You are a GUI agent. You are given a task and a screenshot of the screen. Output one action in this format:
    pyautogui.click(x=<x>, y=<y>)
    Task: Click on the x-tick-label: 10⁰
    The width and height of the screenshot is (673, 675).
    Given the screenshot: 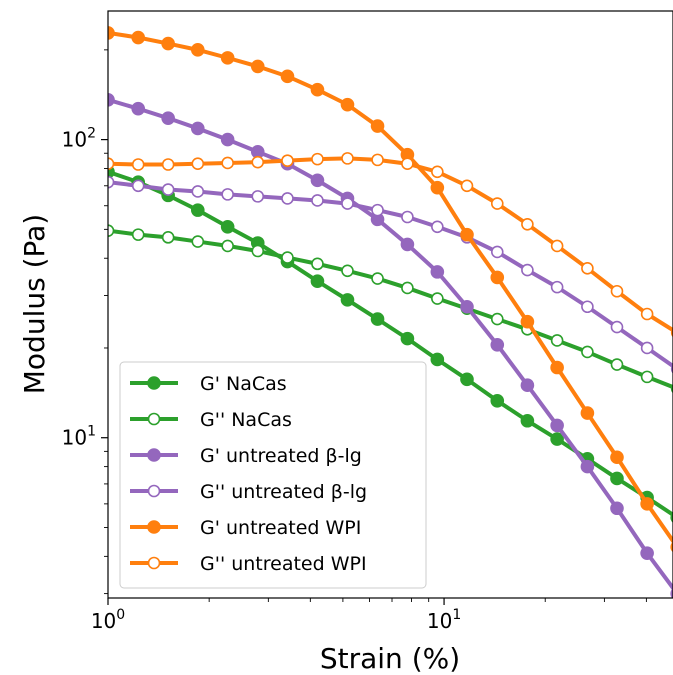 What is the action you would take?
    pyautogui.click(x=108, y=620)
    